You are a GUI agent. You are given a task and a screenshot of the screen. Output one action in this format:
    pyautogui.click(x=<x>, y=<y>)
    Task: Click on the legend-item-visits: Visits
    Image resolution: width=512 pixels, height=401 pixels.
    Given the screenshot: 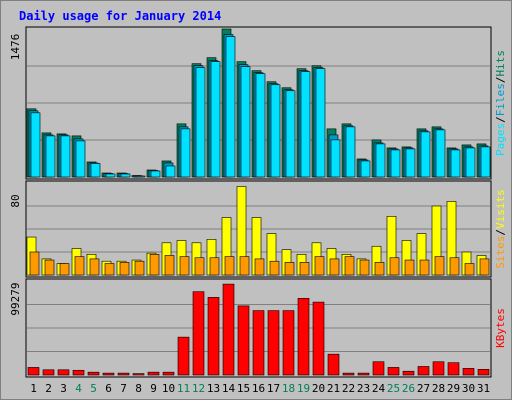 What is the action you would take?
    pyautogui.click(x=500, y=209)
    